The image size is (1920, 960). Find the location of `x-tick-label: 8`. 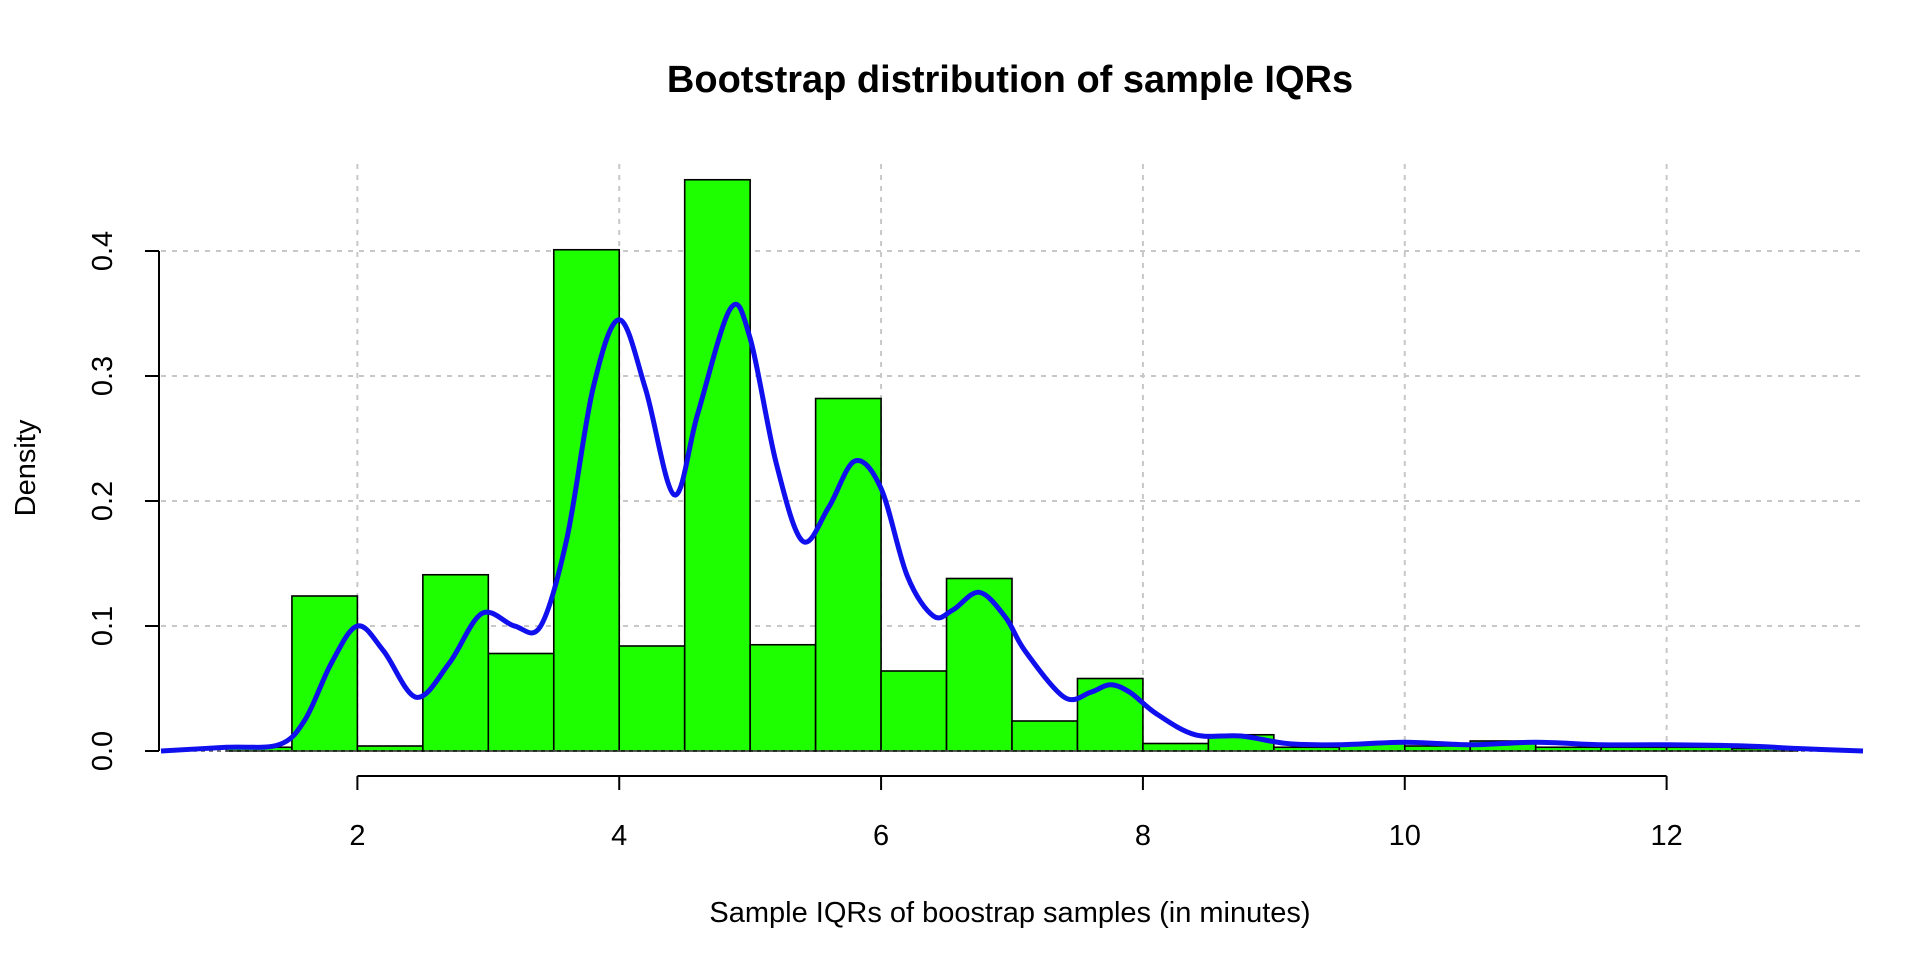

x-tick-label: 8 is located at coordinates (1143, 836).